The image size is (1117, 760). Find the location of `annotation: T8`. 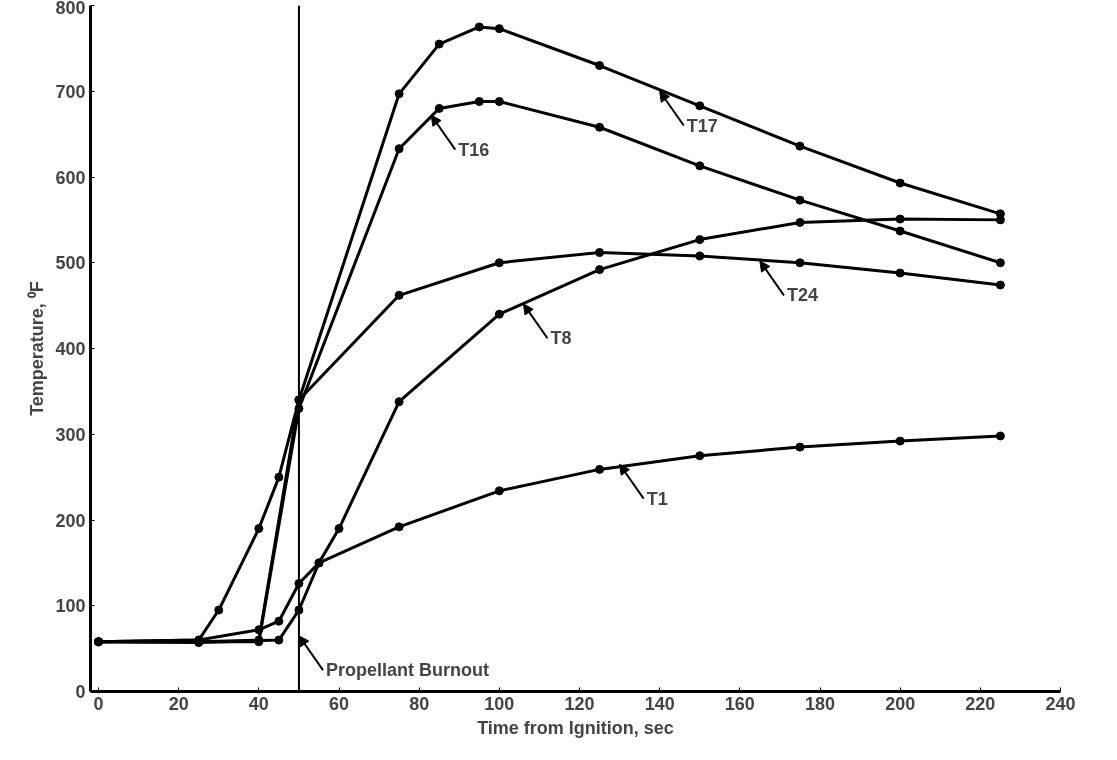

annotation: T8 is located at coordinates (561, 338).